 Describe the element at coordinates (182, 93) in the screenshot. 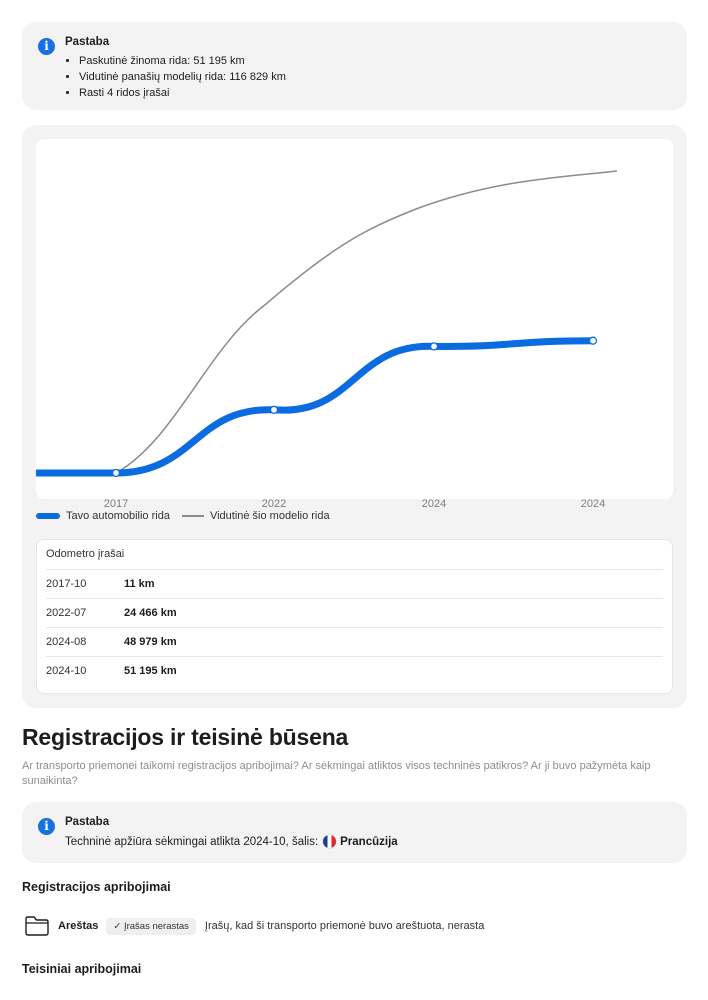

I see `note-item-records-count: Rasti 4 ridos įrašai` at that location.